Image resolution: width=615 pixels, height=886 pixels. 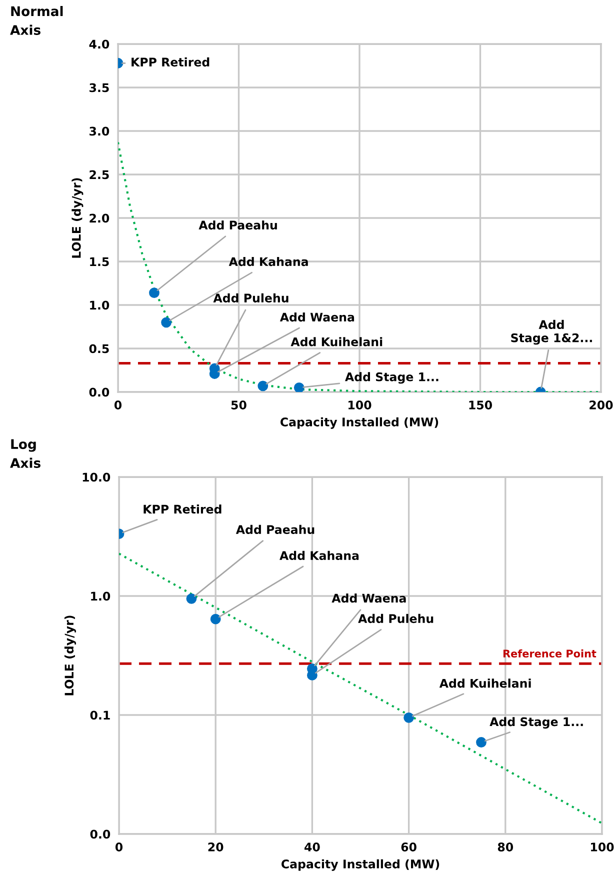 What do you see at coordinates (99, 87) in the screenshot?
I see `y-tick-label: 3.5` at bounding box center [99, 87].